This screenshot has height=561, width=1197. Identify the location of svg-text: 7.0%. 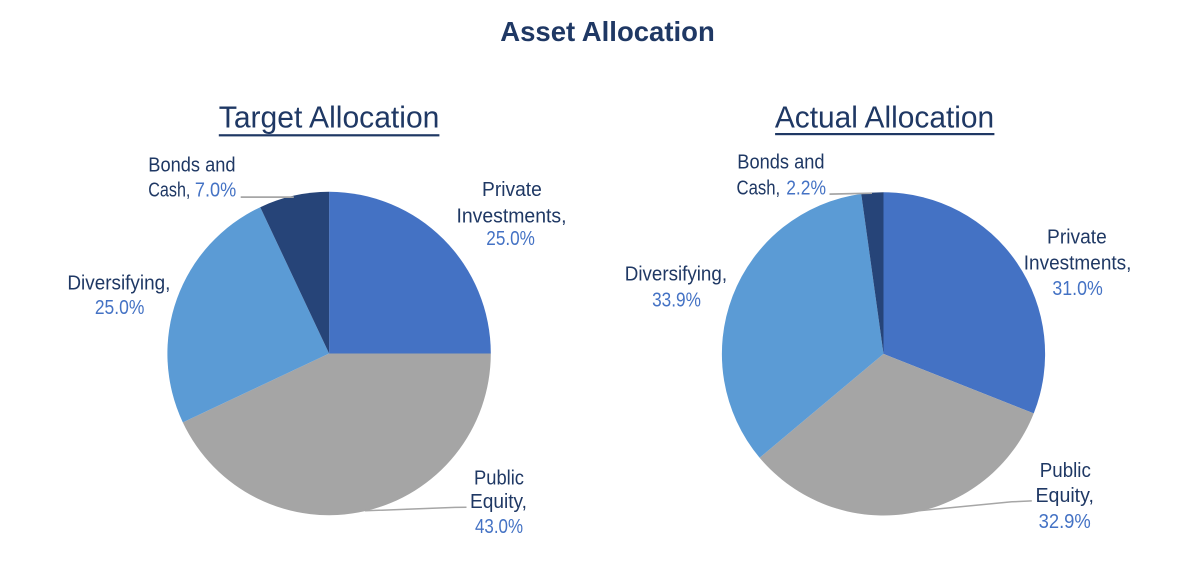
(215, 191).